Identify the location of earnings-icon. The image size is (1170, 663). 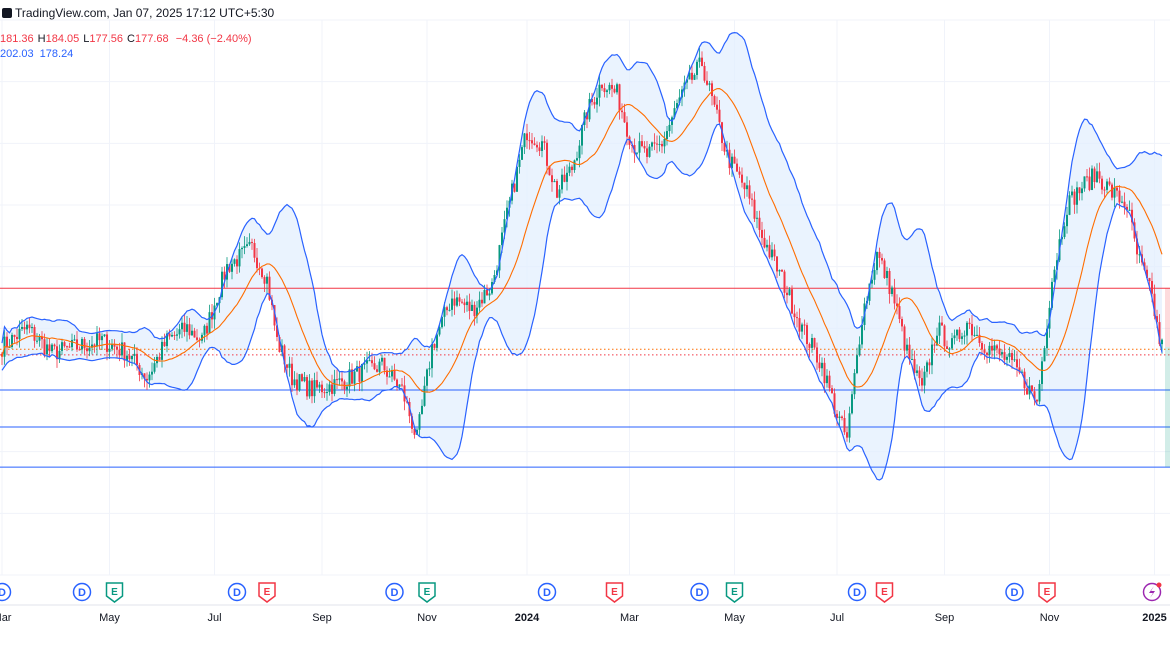
(734, 592).